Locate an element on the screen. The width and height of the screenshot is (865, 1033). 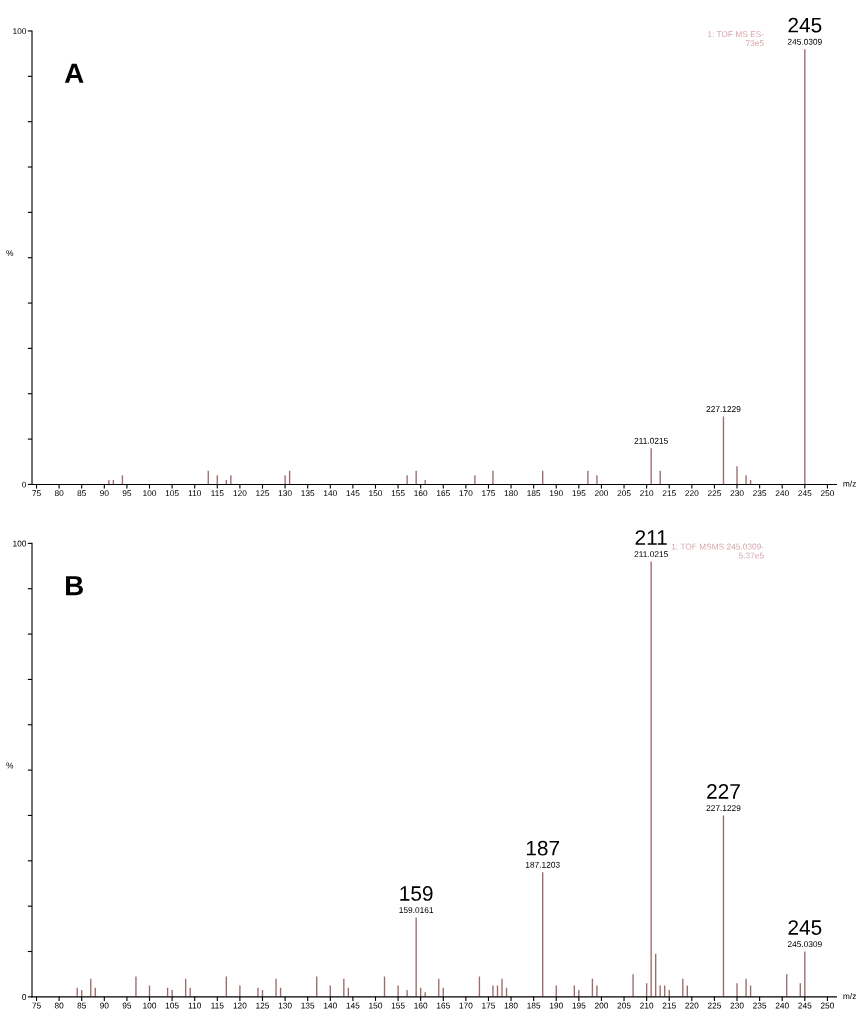
text: A is located at coordinates (74, 73).